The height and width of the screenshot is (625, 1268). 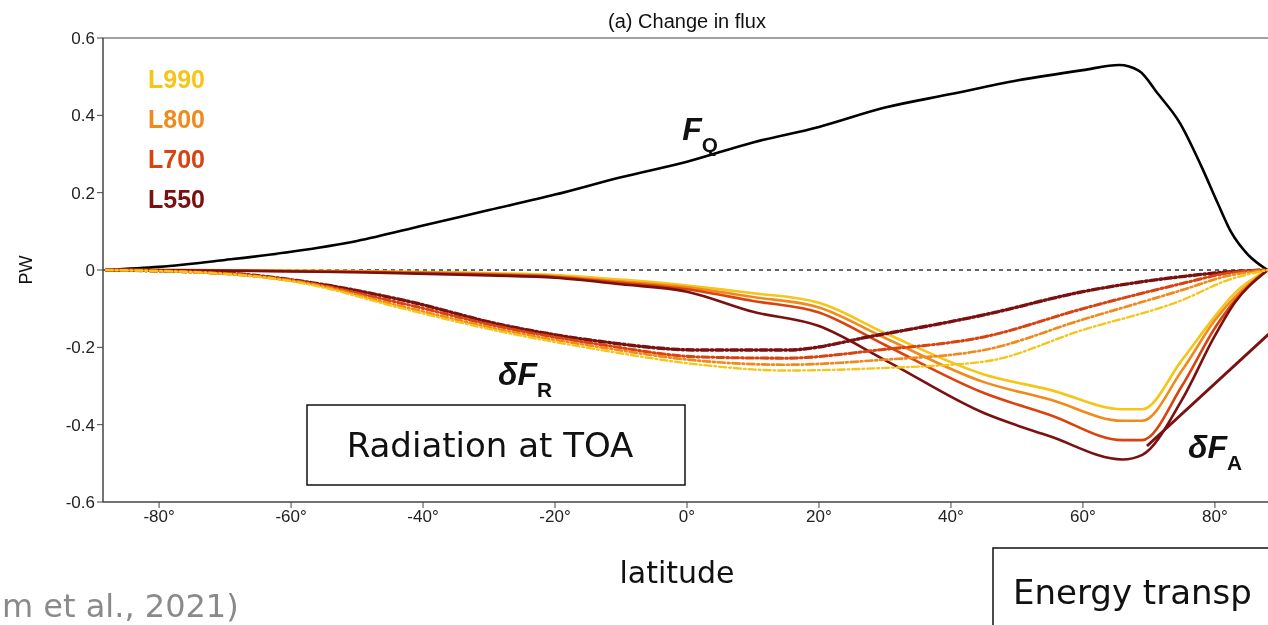 What do you see at coordinates (176, 199) in the screenshot?
I see `text: L550` at bounding box center [176, 199].